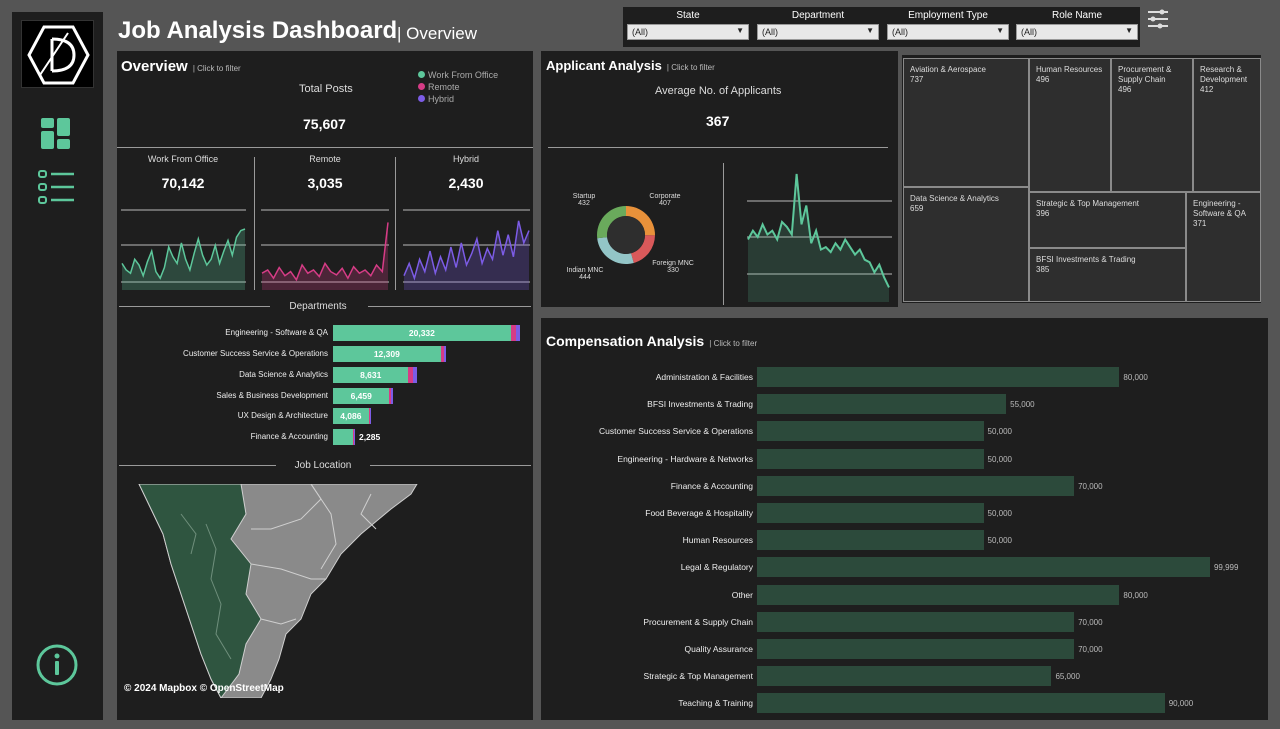 The image size is (1280, 729). What do you see at coordinates (1077, 15) in the screenshot?
I see `filter-label: Role Name` at bounding box center [1077, 15].